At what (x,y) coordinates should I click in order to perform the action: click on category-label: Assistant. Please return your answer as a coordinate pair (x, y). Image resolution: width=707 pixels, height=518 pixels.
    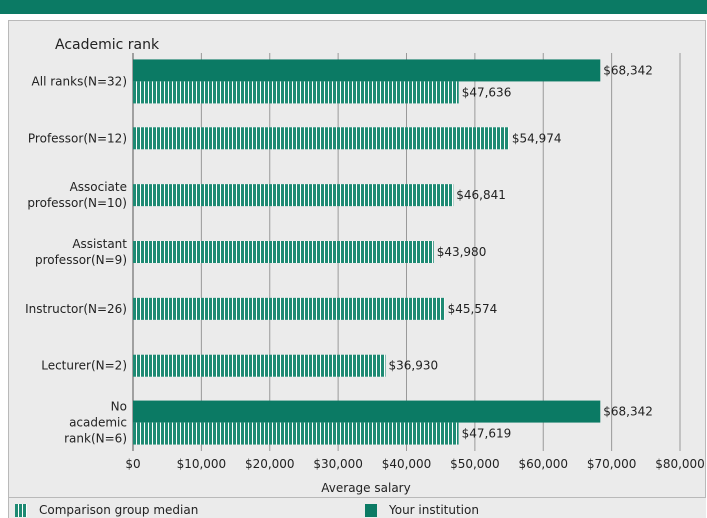
    Looking at the image, I should click on (99, 244).